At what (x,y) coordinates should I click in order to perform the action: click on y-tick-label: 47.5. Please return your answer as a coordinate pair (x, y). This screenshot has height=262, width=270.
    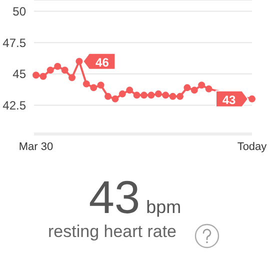
    Looking at the image, I should click on (14, 43).